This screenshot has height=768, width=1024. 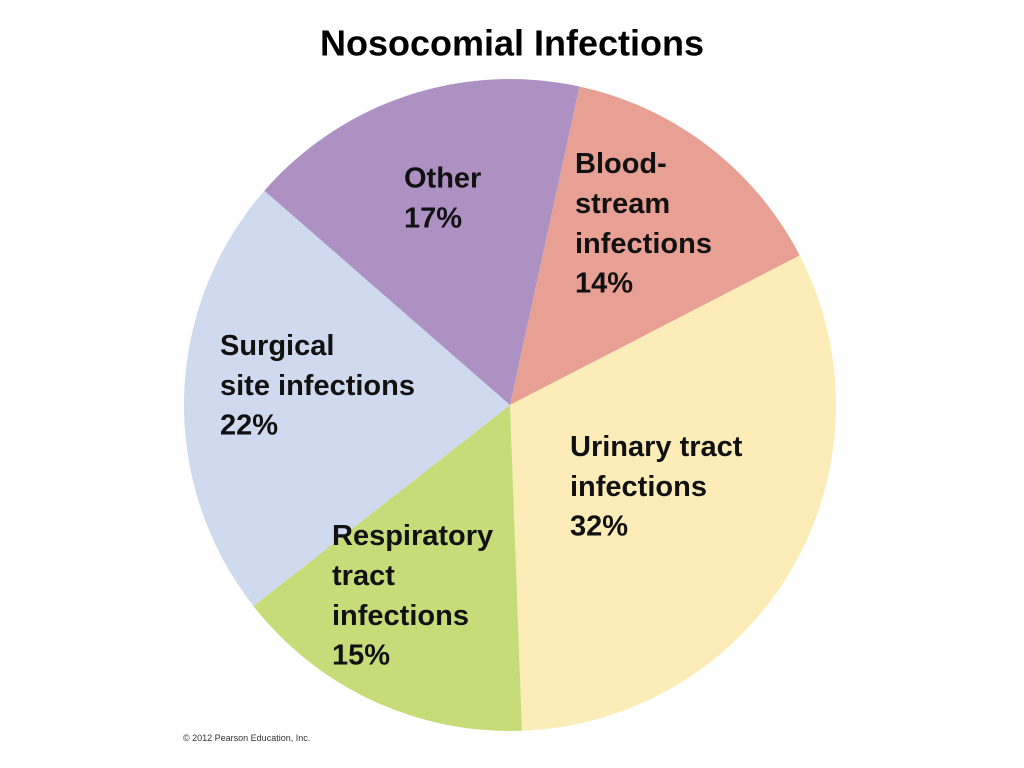 I want to click on chart-title: Nosocomial Infections, so click(x=512, y=43).